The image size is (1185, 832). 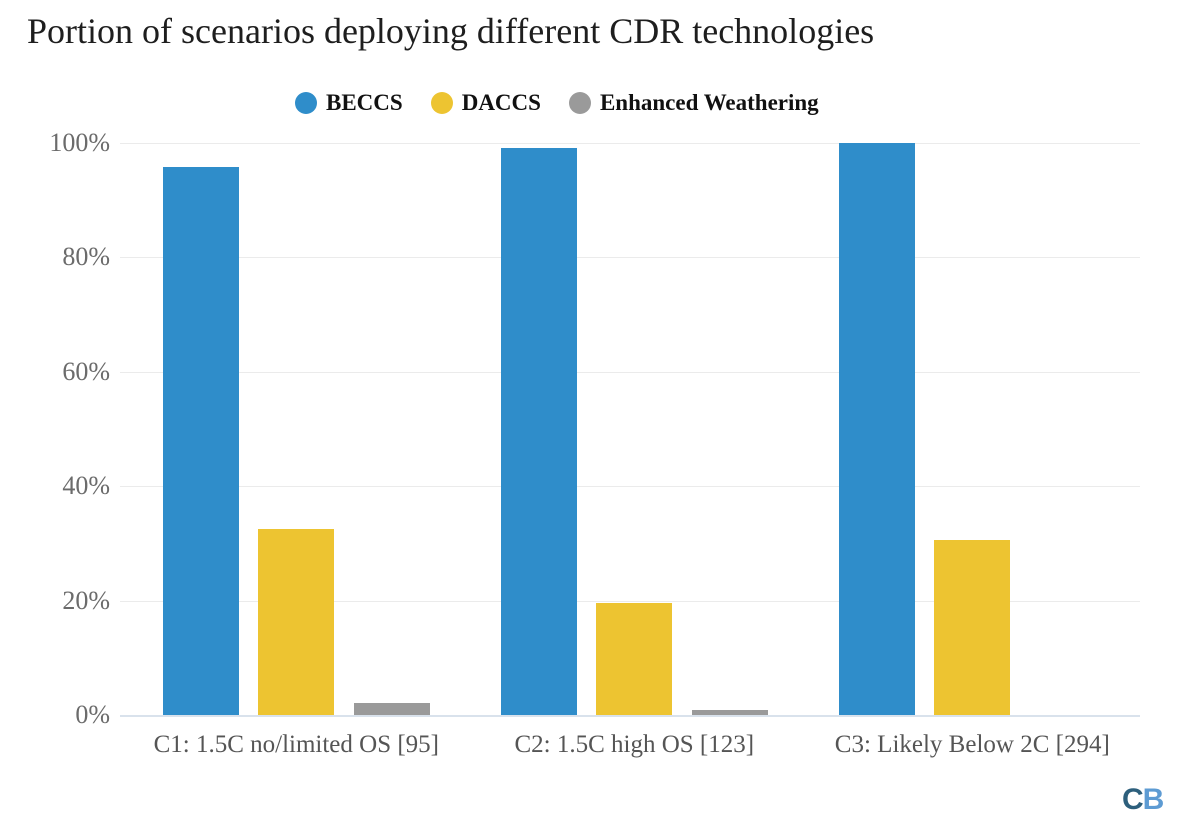 What do you see at coordinates (296, 622) in the screenshot?
I see `bar-daccs-group1` at bounding box center [296, 622].